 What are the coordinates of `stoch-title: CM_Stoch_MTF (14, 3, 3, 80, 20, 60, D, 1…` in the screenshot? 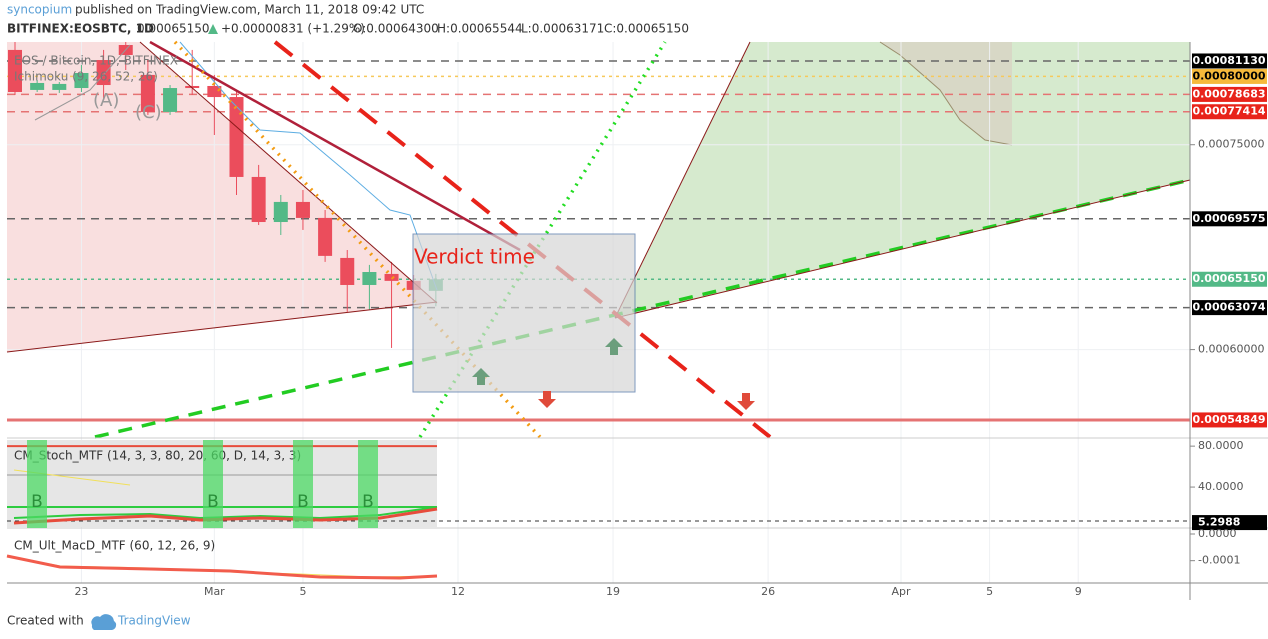 It's located at (157, 456).